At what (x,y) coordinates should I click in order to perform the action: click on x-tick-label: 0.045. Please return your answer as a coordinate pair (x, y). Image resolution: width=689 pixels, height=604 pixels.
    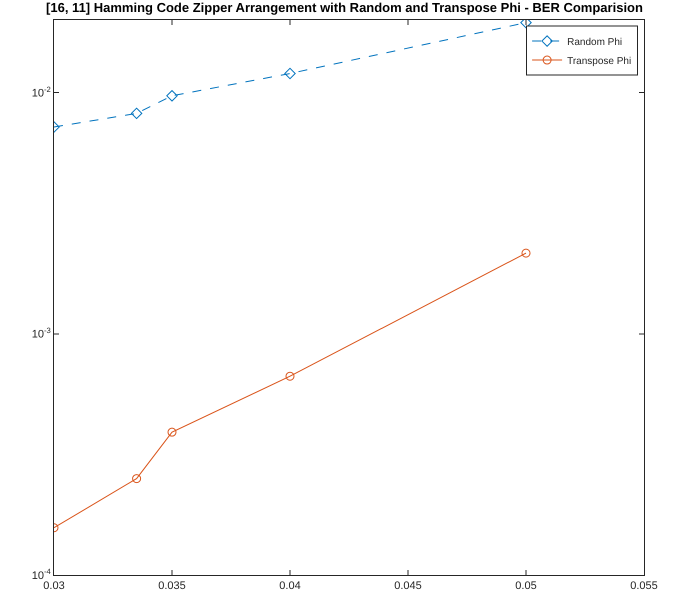
    Looking at the image, I should click on (408, 586).